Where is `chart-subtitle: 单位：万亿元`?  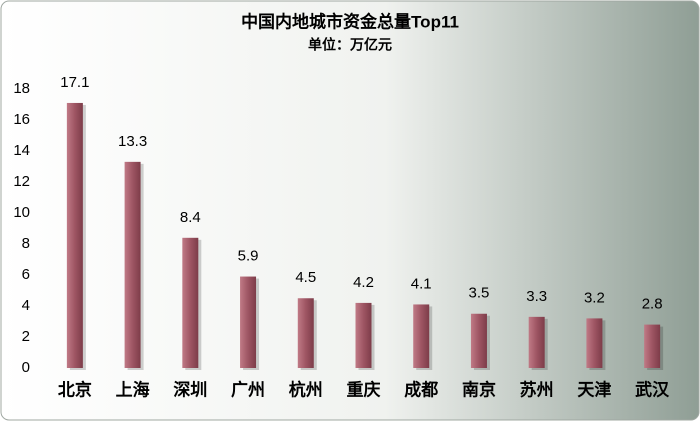 chart-subtitle: 单位：万亿元 is located at coordinates (350, 45).